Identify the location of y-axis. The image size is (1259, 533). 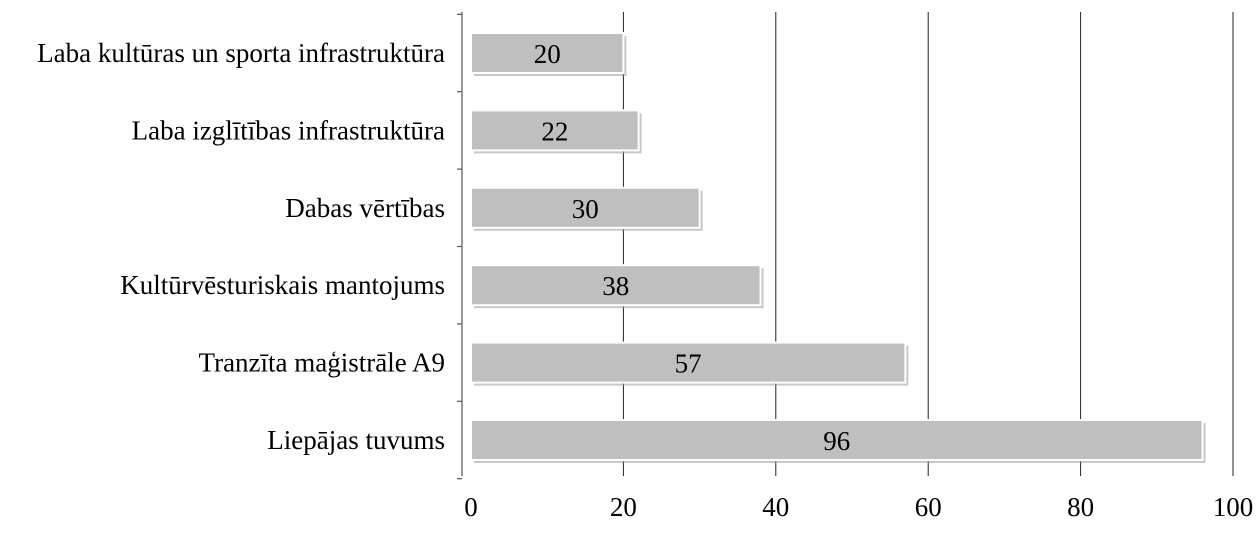
(460, 246).